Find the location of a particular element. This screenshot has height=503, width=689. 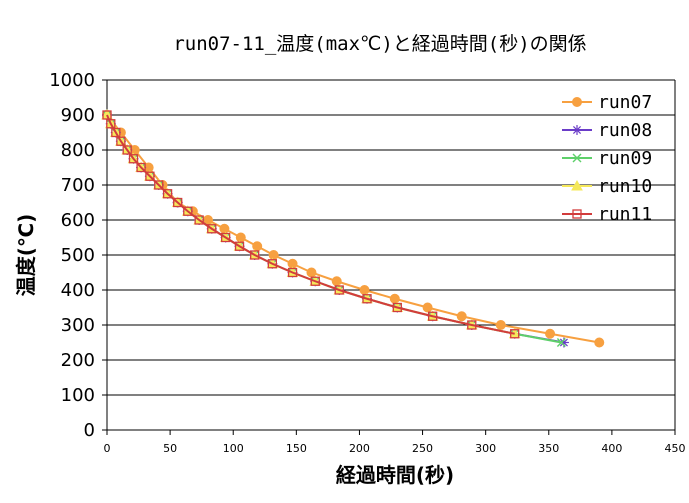

legend-item-run10: run10 is located at coordinates (607, 186).